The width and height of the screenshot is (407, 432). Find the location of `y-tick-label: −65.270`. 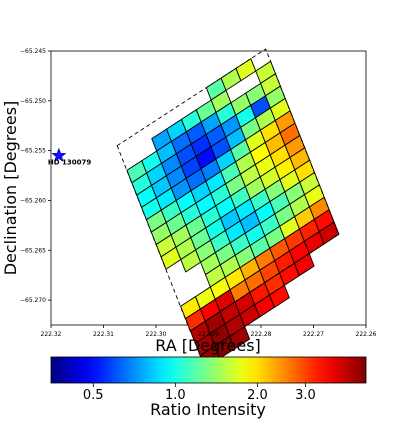

y-tick-label: −65.270 is located at coordinates (33, 300).